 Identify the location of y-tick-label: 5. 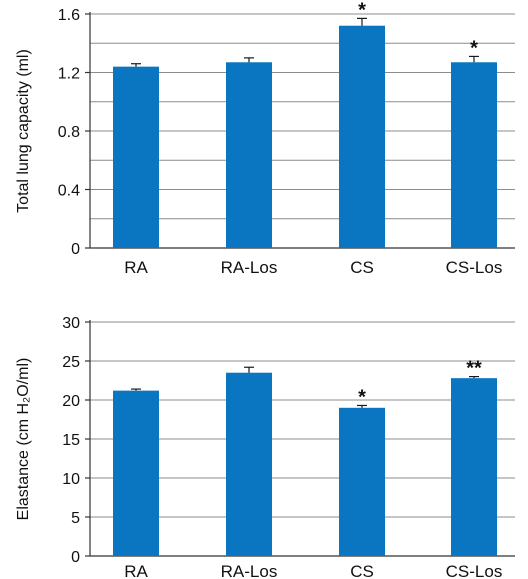
(75, 518).